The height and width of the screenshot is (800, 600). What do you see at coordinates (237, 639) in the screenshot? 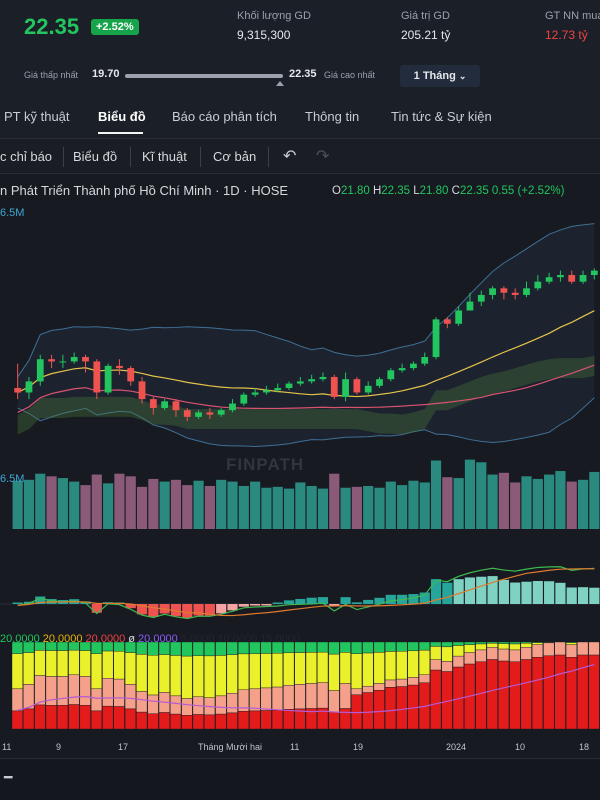
I see `indicator-value: 10.0000` at bounding box center [237, 639].